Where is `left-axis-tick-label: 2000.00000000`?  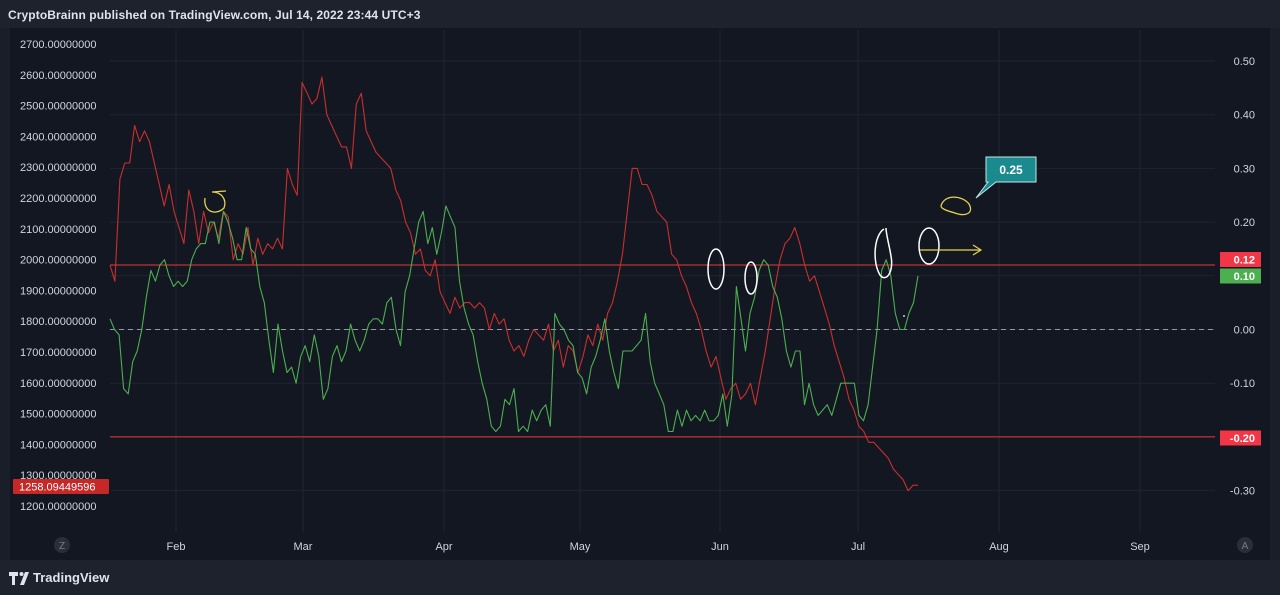
left-axis-tick-label: 2000.00000000 is located at coordinates (58, 261).